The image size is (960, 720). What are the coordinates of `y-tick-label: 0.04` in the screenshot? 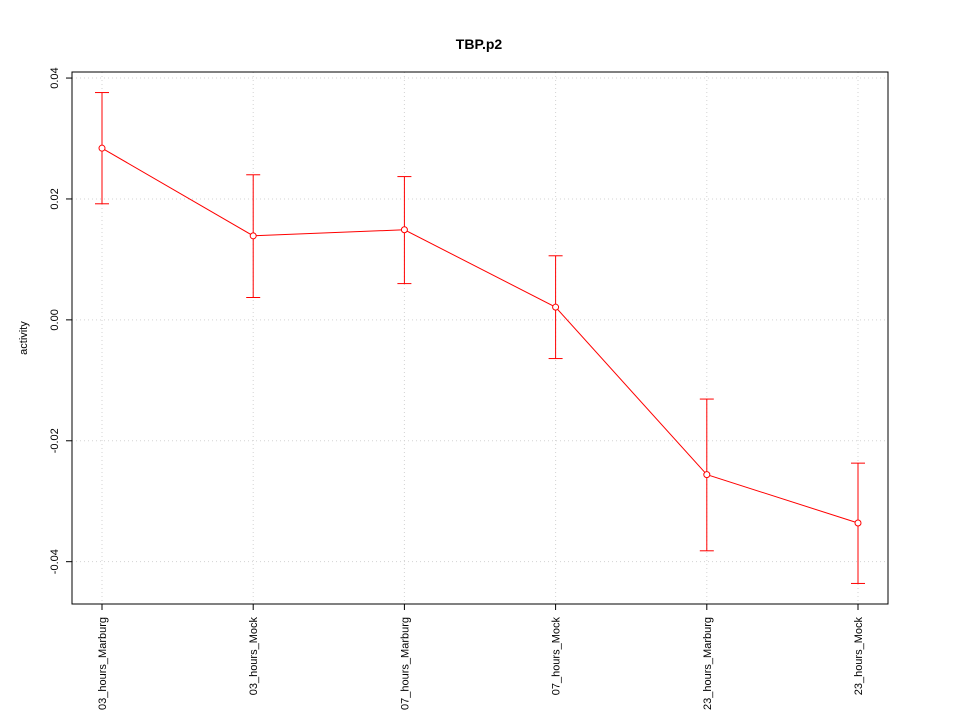 It's located at (55, 77).